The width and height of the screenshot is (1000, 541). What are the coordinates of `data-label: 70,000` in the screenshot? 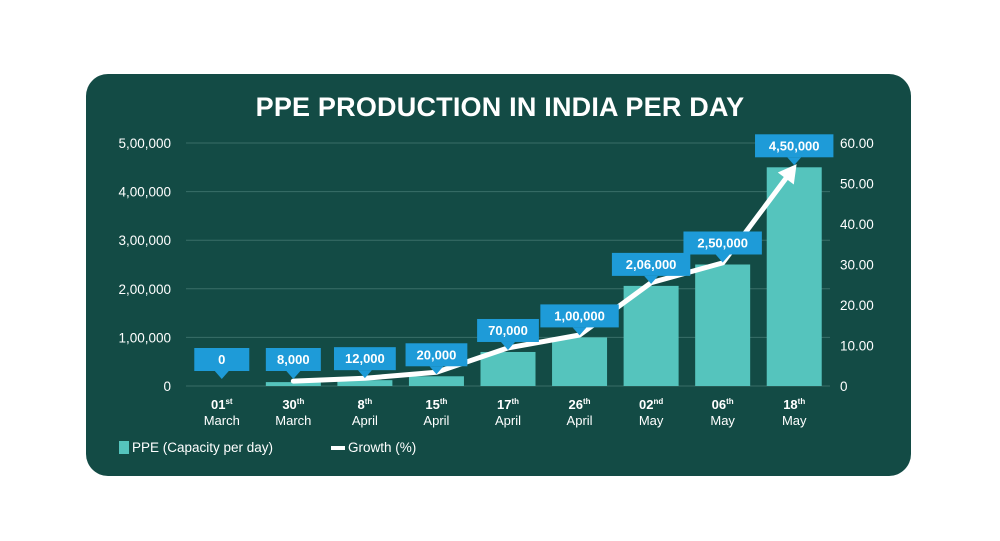 It's located at (508, 330).